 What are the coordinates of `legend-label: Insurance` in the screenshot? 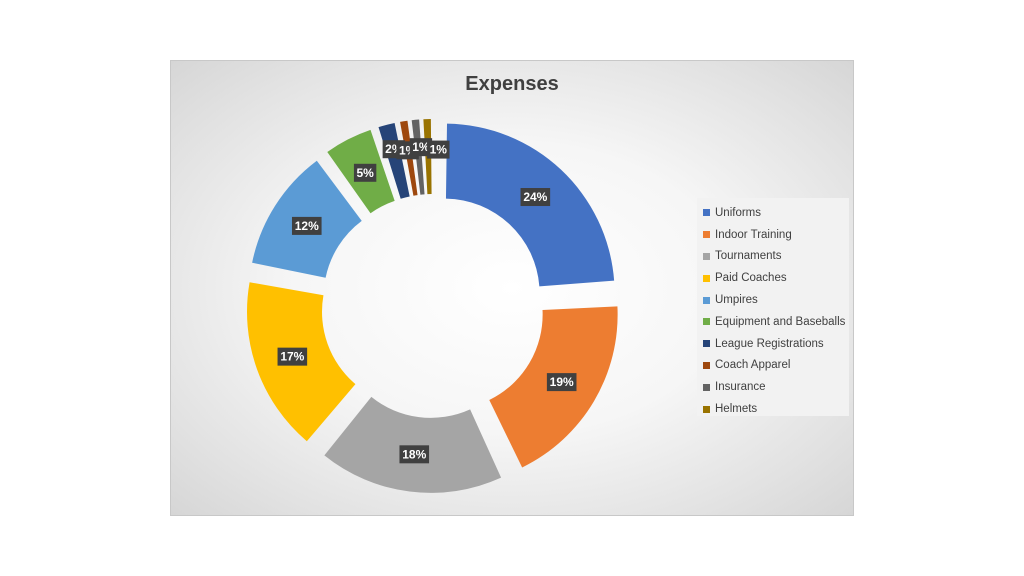 It's located at (740, 387).